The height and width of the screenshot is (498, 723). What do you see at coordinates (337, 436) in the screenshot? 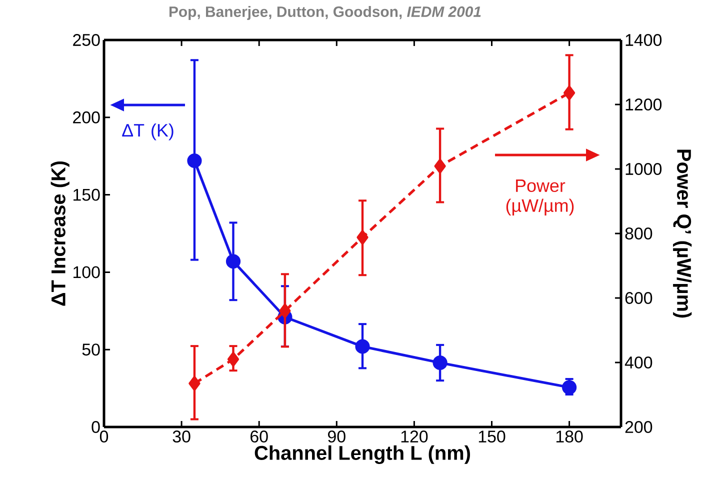
I see `x-tick-label: 90` at bounding box center [337, 436].